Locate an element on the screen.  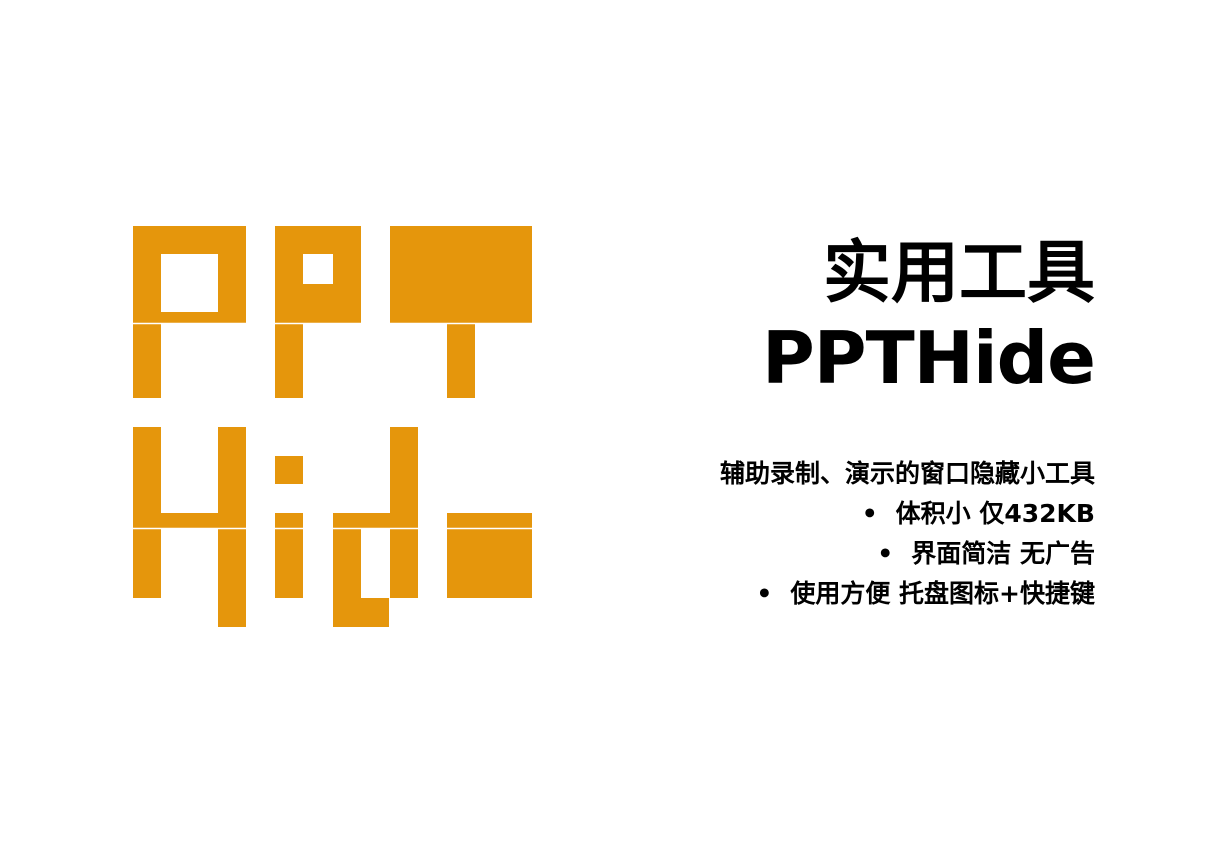
description-intro: 辅助录制、演示的窗口隐藏小工具 is located at coordinates (907, 473).